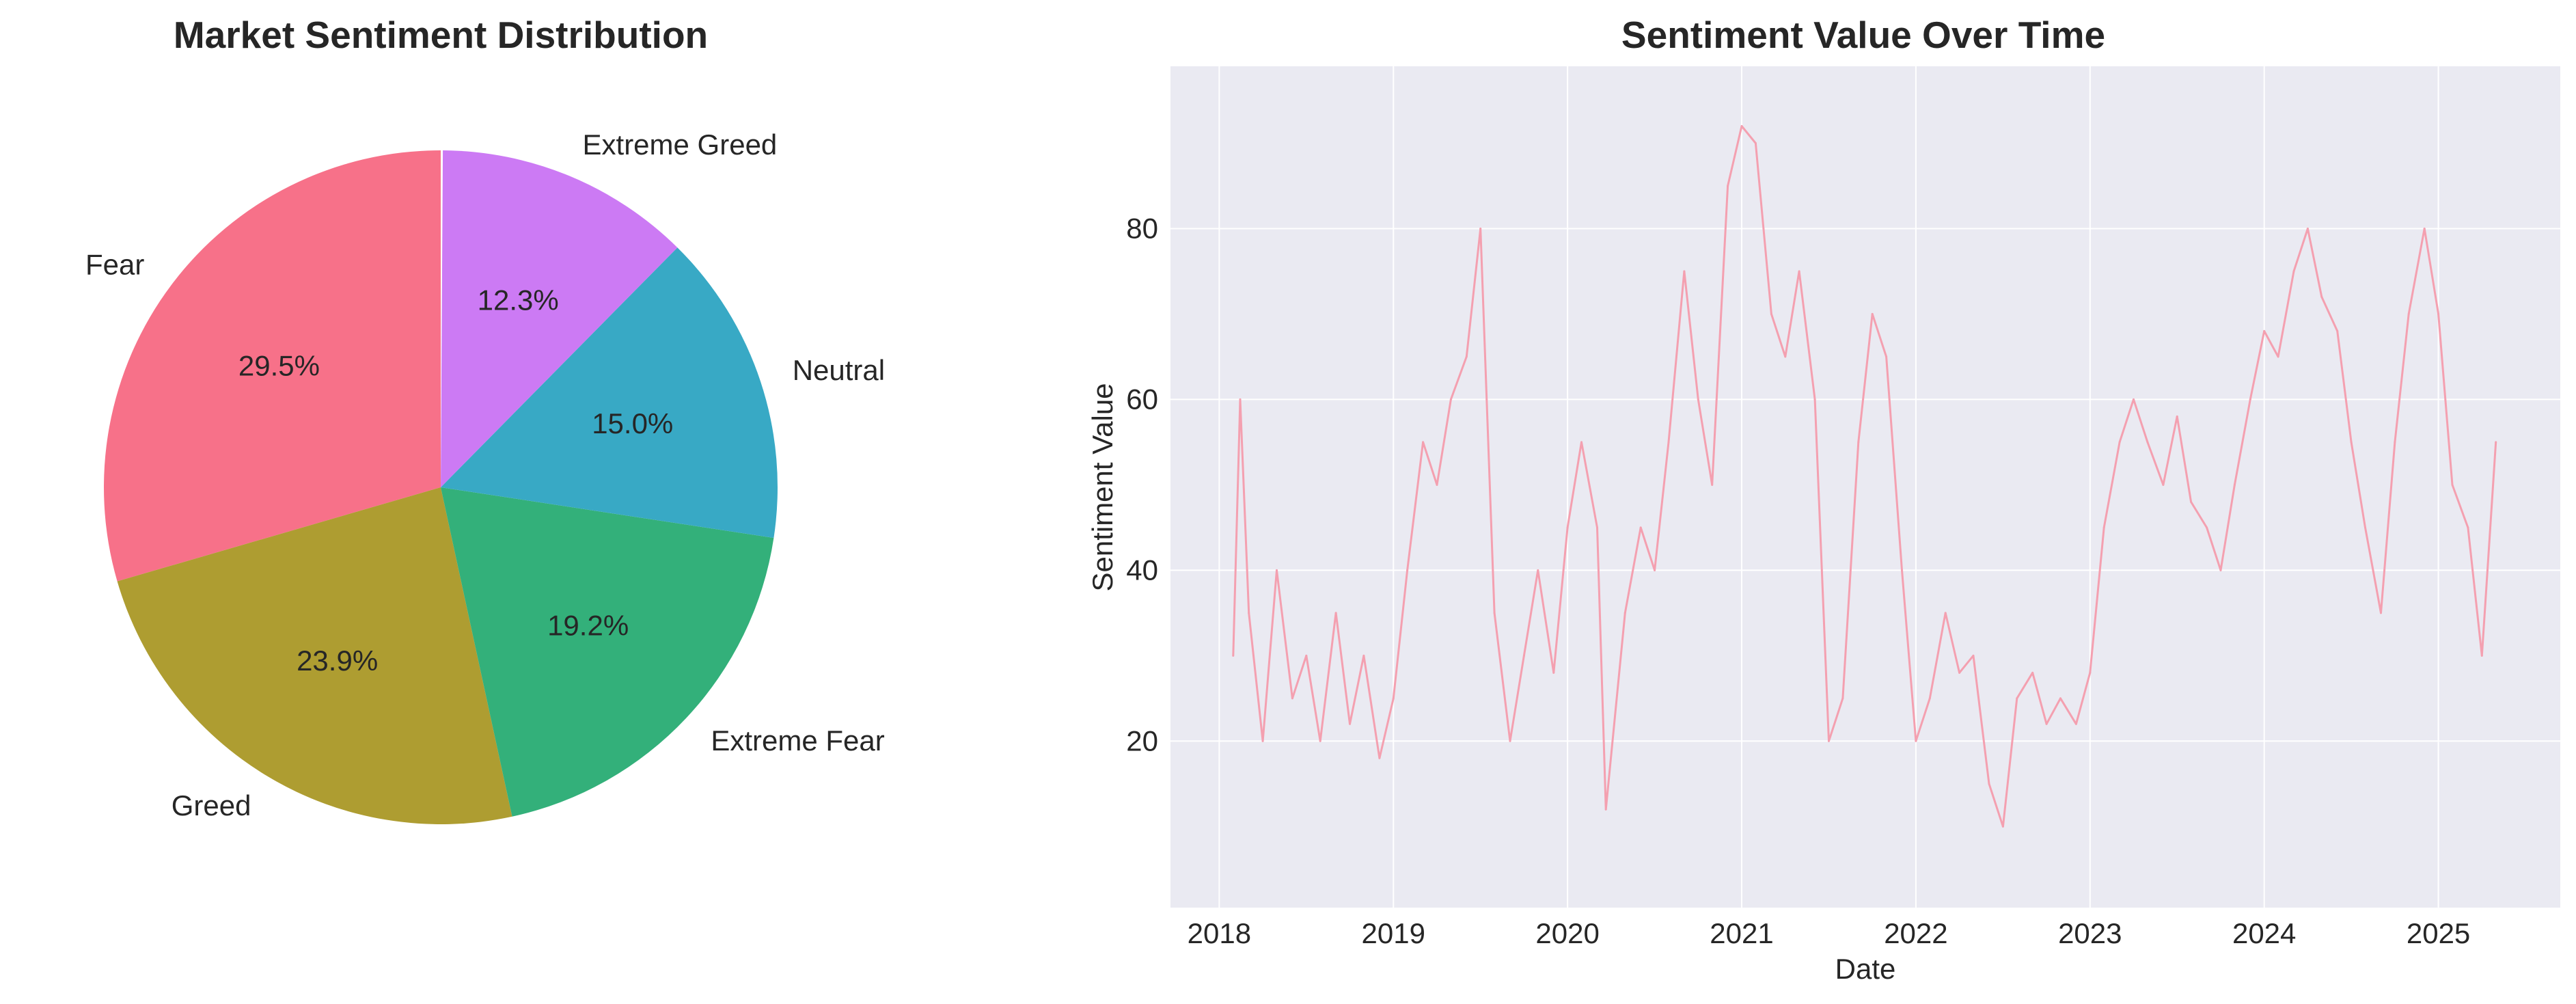 The height and width of the screenshot is (1004, 2576). I want to click on pie-category-label-0: Fear, so click(114, 264).